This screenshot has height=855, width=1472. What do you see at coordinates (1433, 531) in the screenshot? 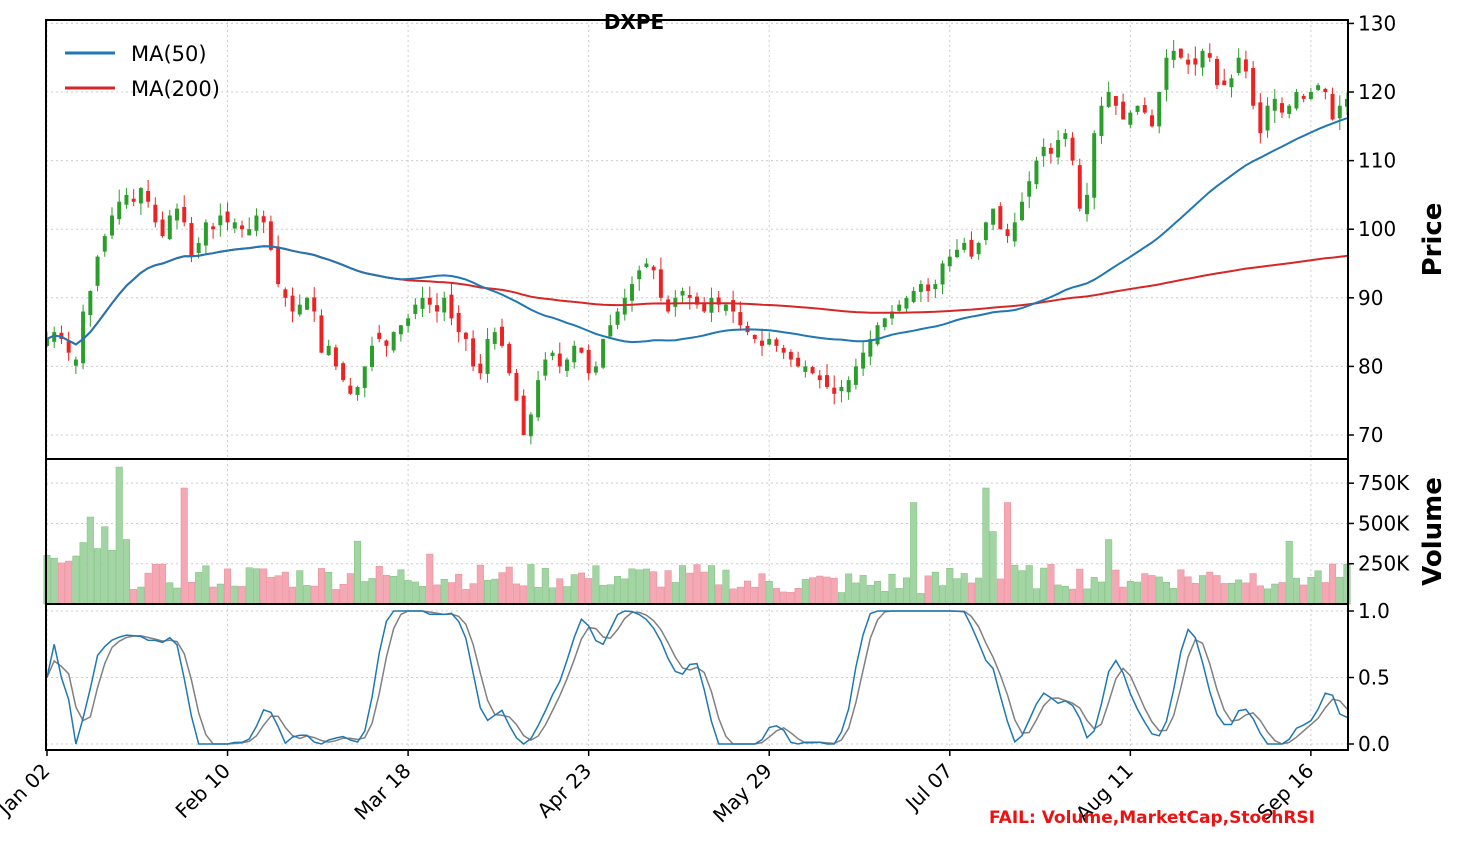
I see `volume-axis-label: Volume` at bounding box center [1433, 531].